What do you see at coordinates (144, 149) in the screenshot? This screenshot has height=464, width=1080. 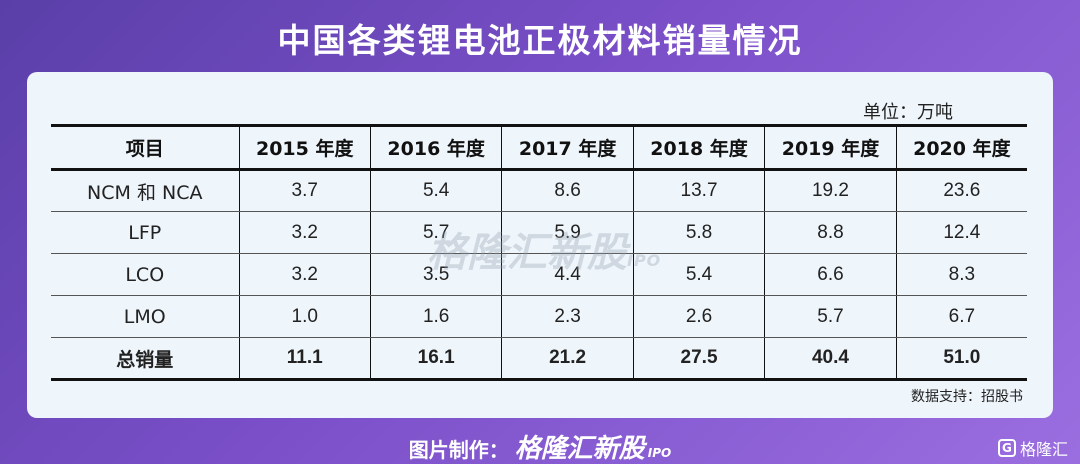 I see `column-header: 项目` at bounding box center [144, 149].